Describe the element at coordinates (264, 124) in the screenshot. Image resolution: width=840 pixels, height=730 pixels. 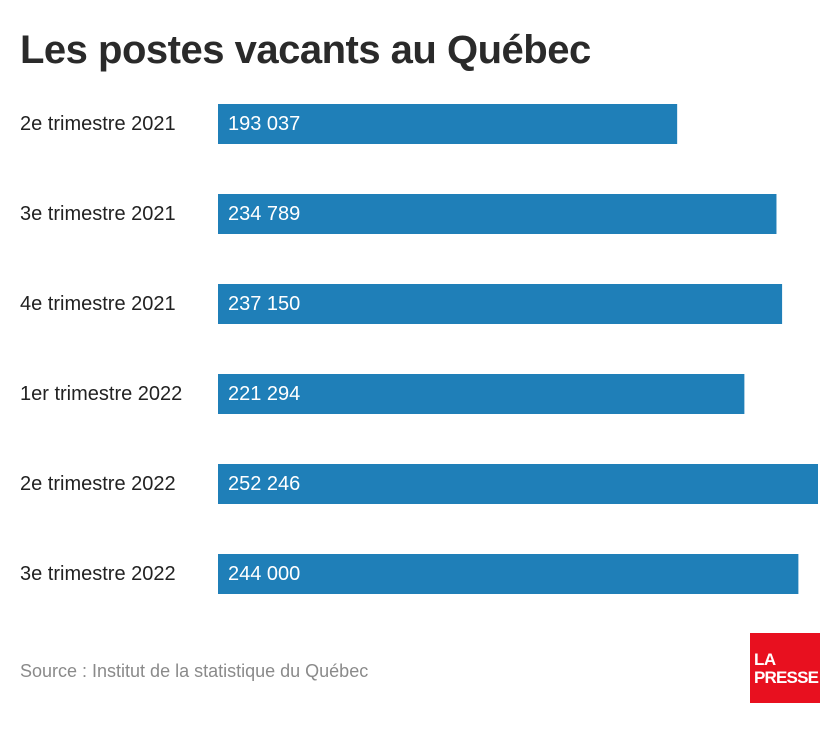
I see `bar-value-label: 193 037` at that location.